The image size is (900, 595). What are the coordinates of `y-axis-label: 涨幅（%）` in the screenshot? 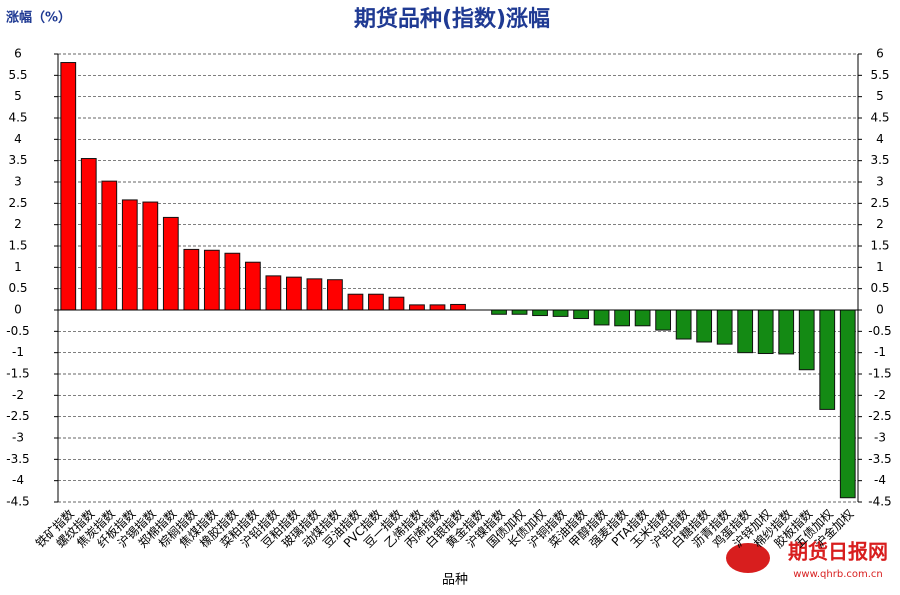 It's located at (38, 18).